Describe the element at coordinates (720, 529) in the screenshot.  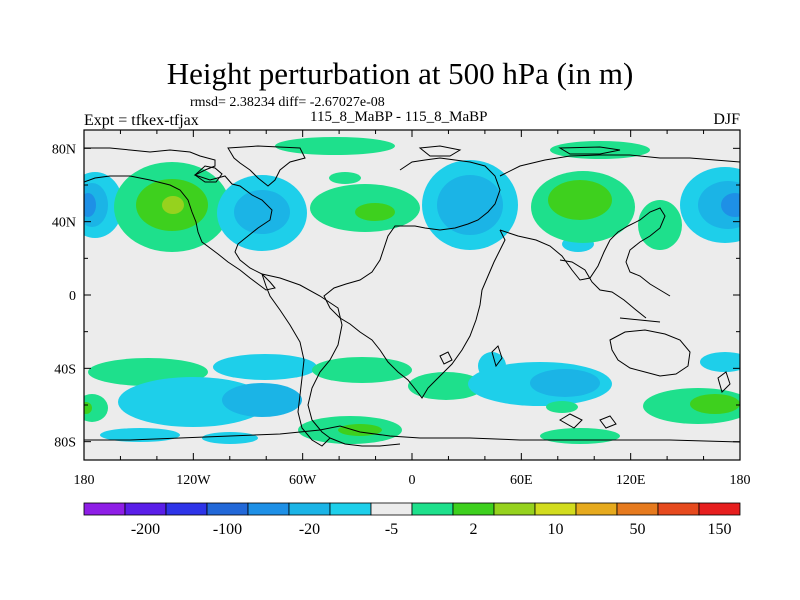
I see `colorbar-label: 150` at that location.